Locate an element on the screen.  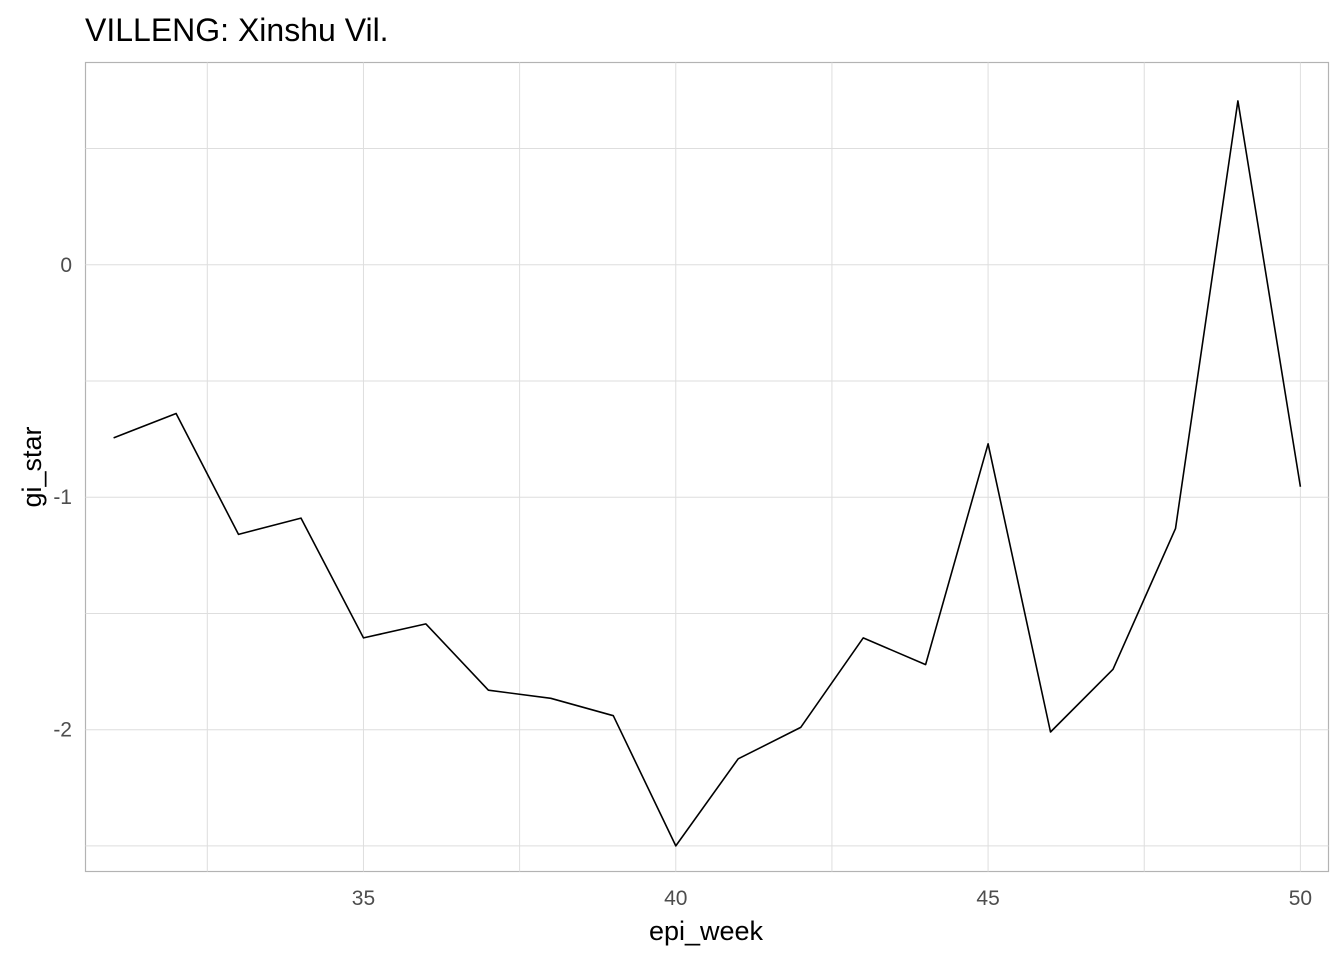
chart-title: VILLENG: Xinshu Vil. is located at coordinates (237, 30).